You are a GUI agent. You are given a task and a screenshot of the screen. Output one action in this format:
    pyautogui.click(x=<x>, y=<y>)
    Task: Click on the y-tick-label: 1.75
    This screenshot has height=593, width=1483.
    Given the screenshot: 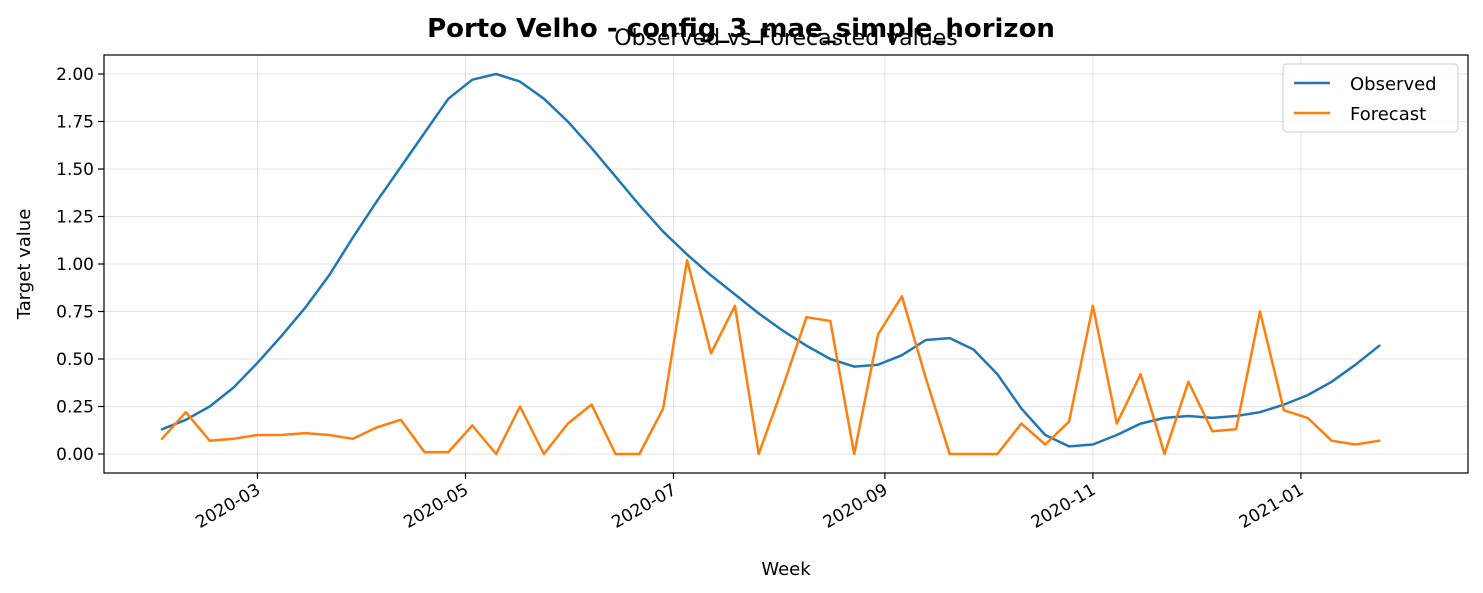 What is the action you would take?
    pyautogui.click(x=75, y=123)
    